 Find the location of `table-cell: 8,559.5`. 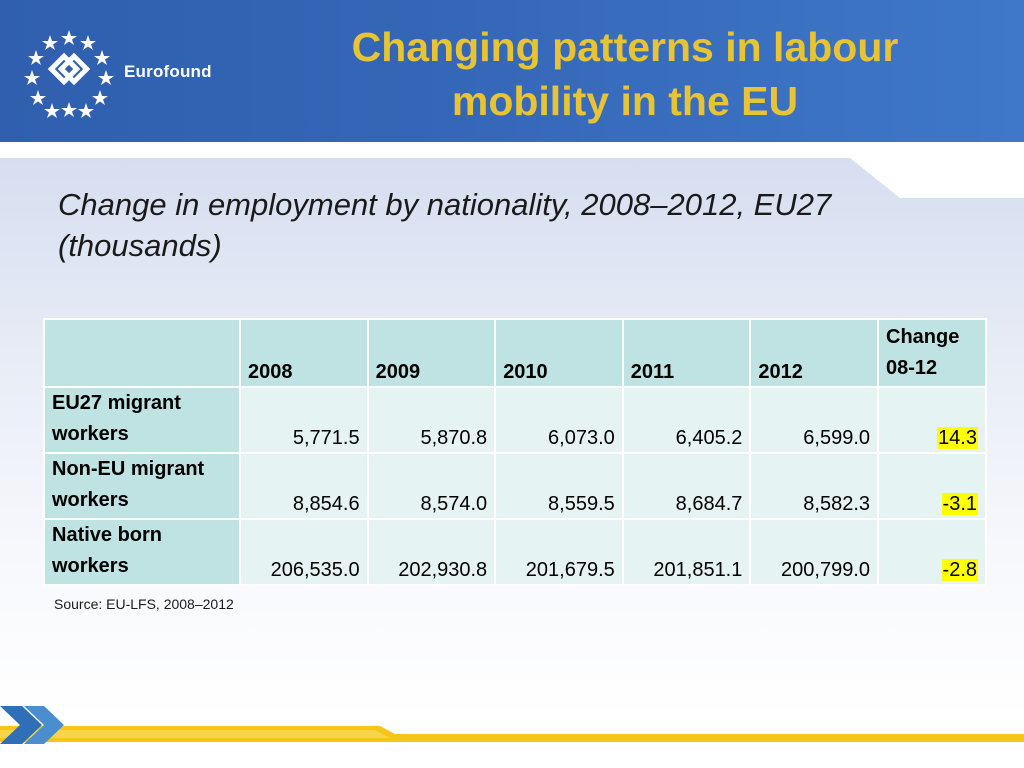

table-cell: 8,559.5 is located at coordinates (559, 486).